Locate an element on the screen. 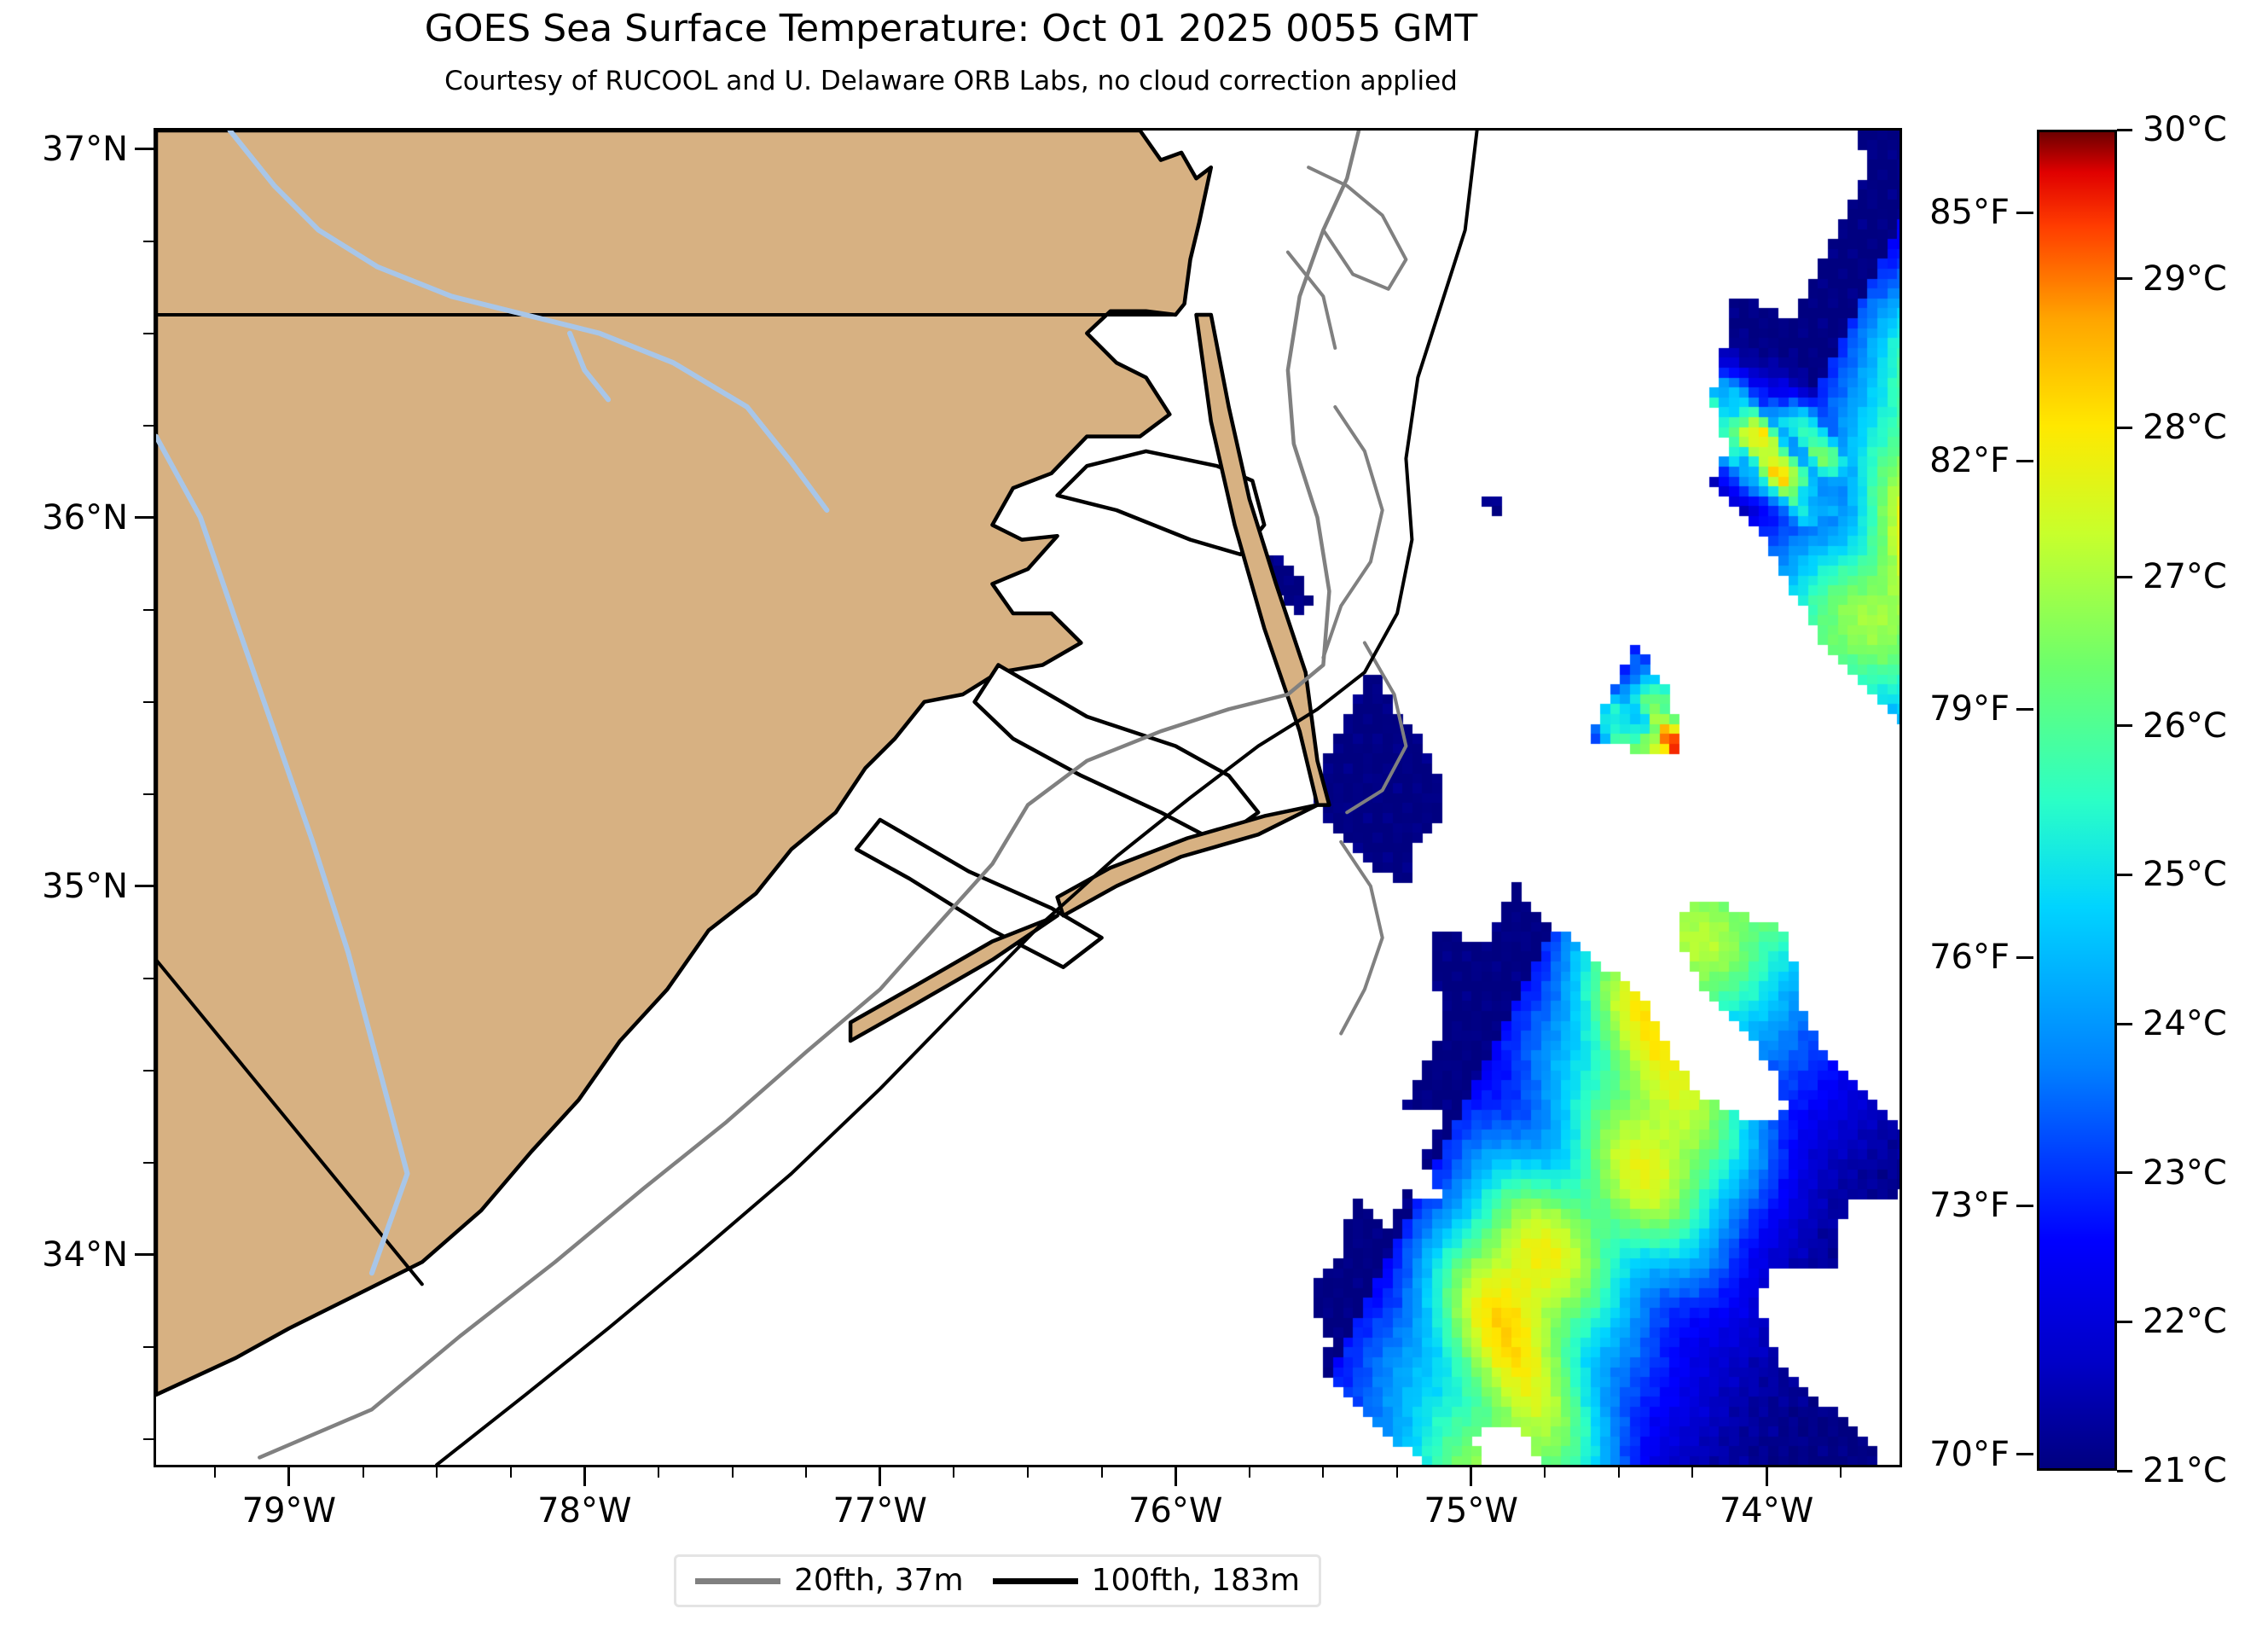 The height and width of the screenshot is (1632, 2268). colorbar-label-fahrenheit-2: 79°F is located at coordinates (1969, 709).